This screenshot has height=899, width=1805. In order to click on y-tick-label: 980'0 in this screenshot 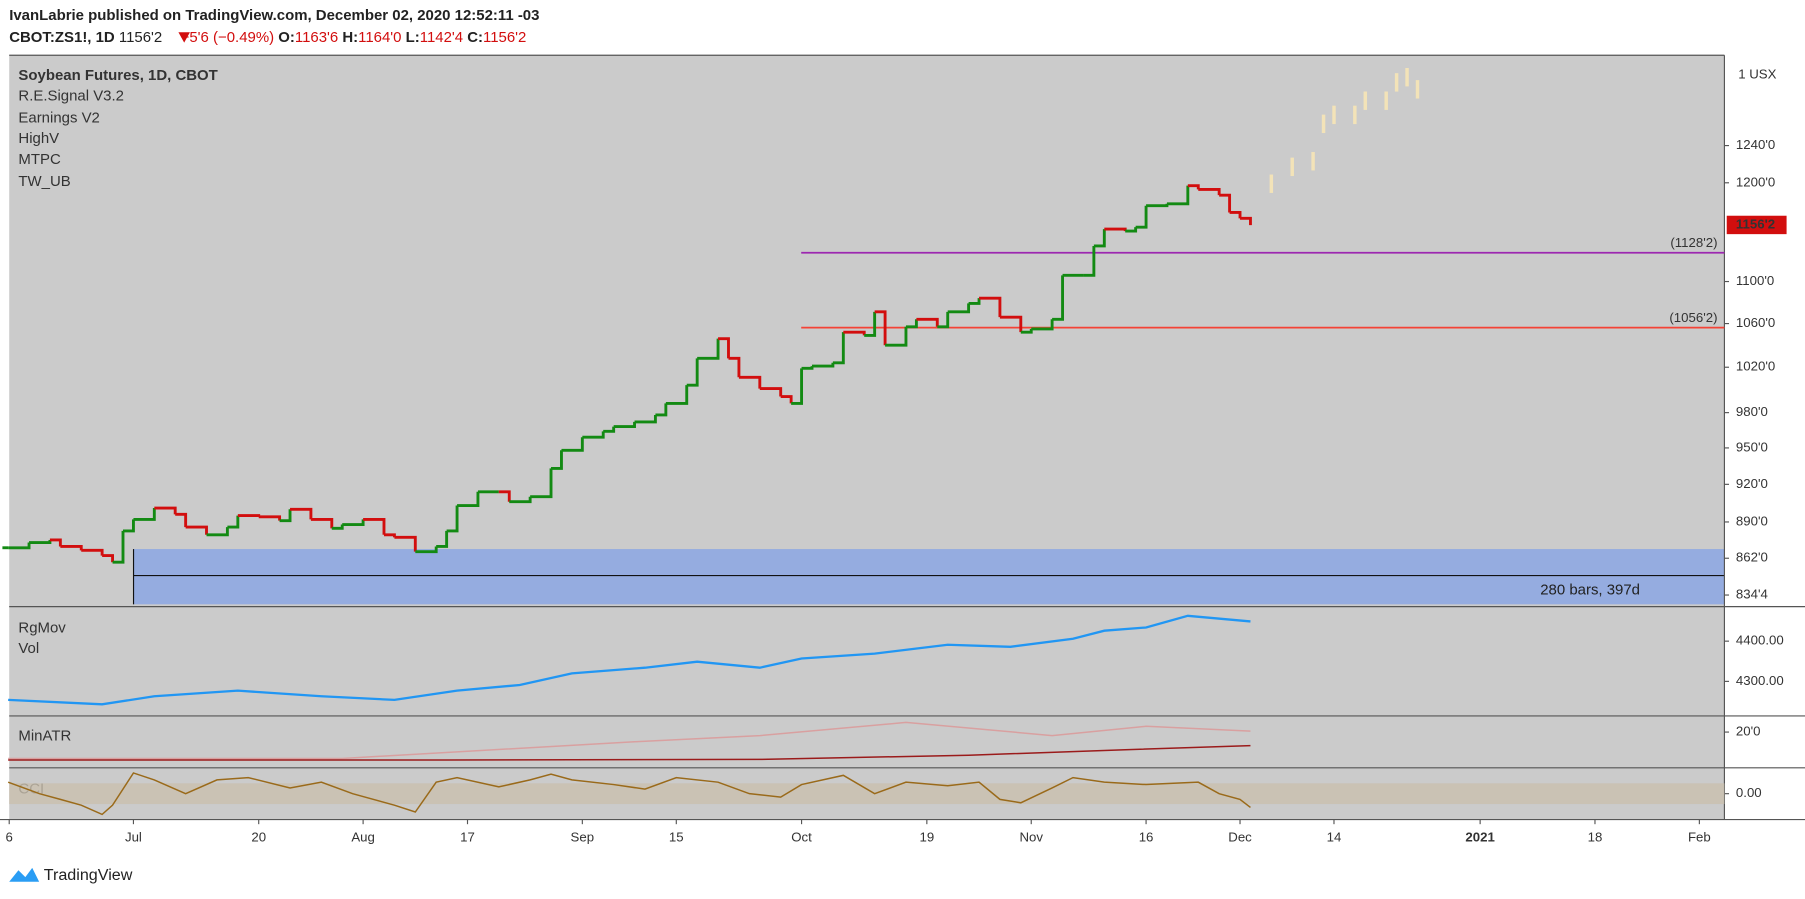, I will do `click(1752, 411)`.